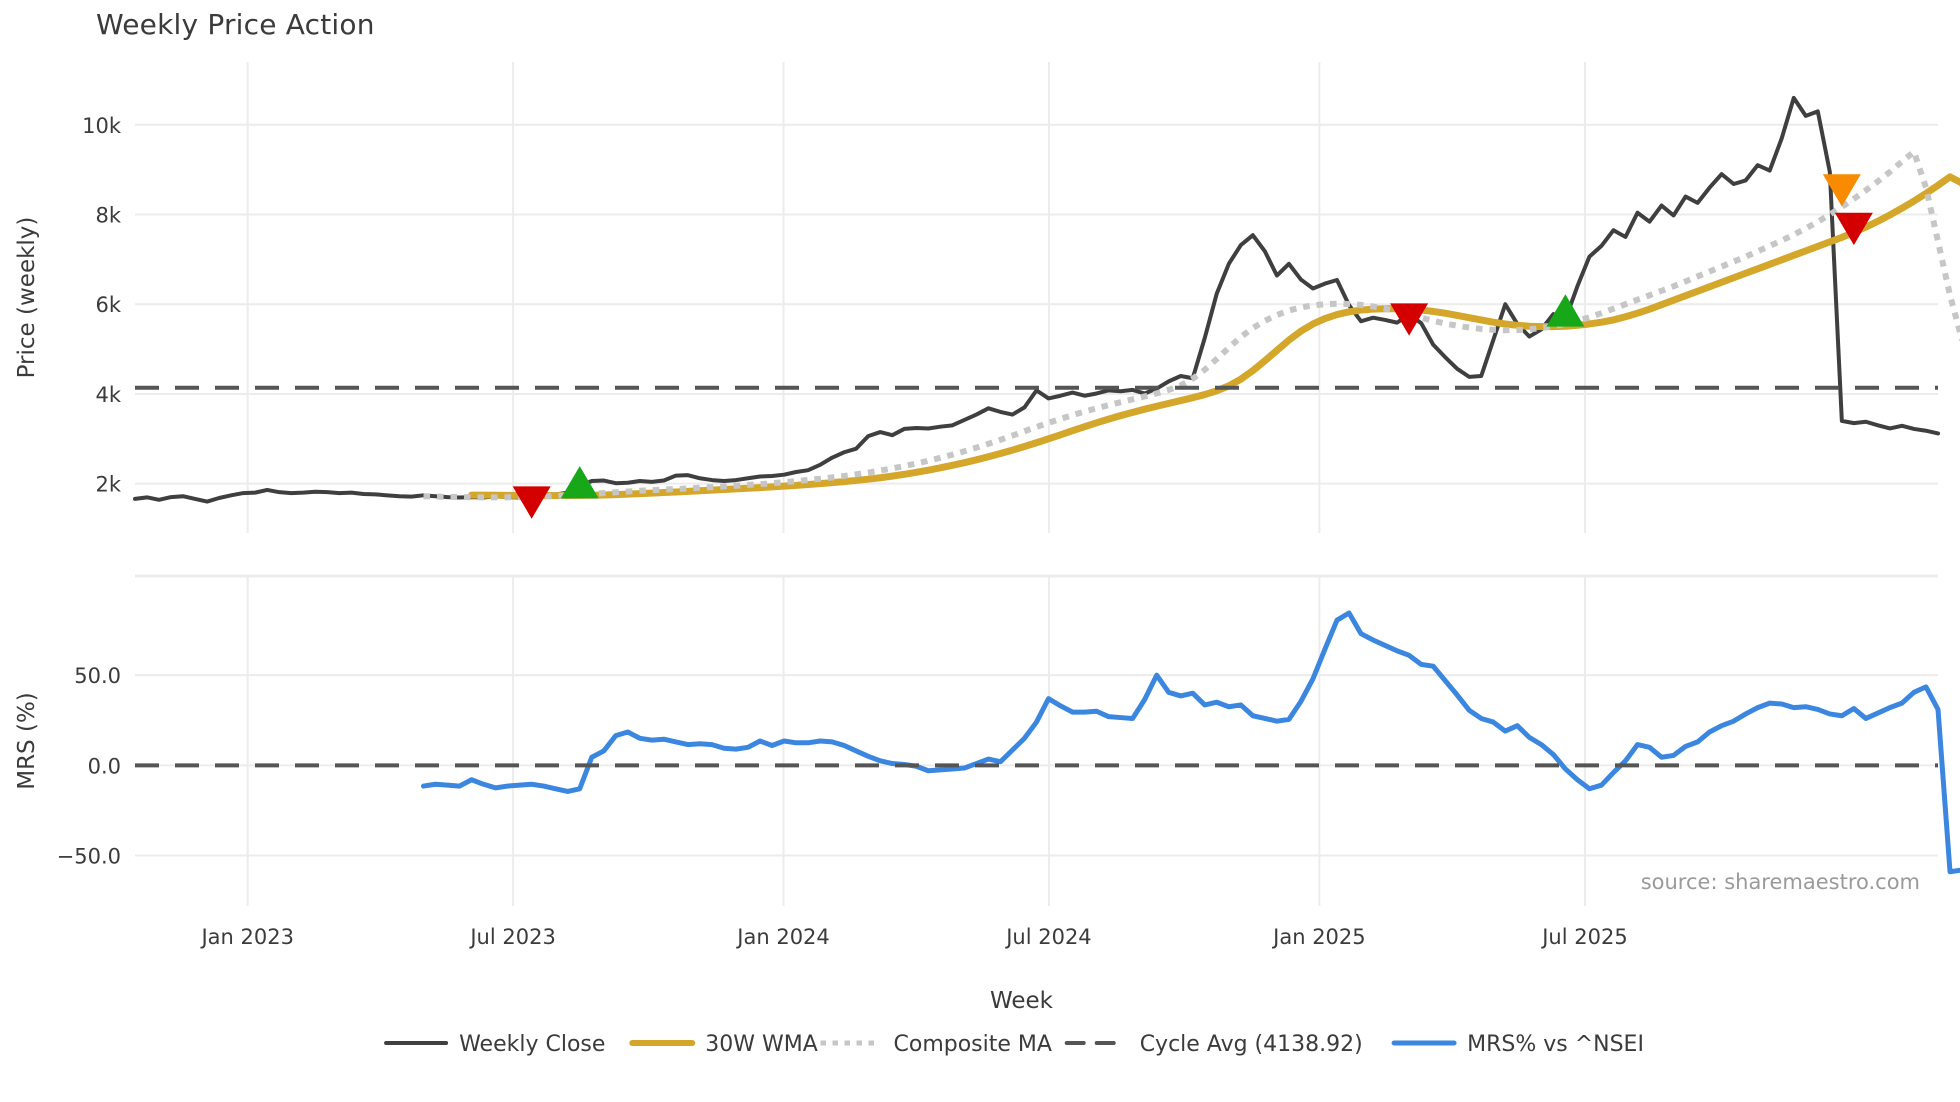 The height and width of the screenshot is (1102, 1960). Describe the element at coordinates (235, 24) in the screenshot. I see `page-title: Weekly Price Action` at that location.